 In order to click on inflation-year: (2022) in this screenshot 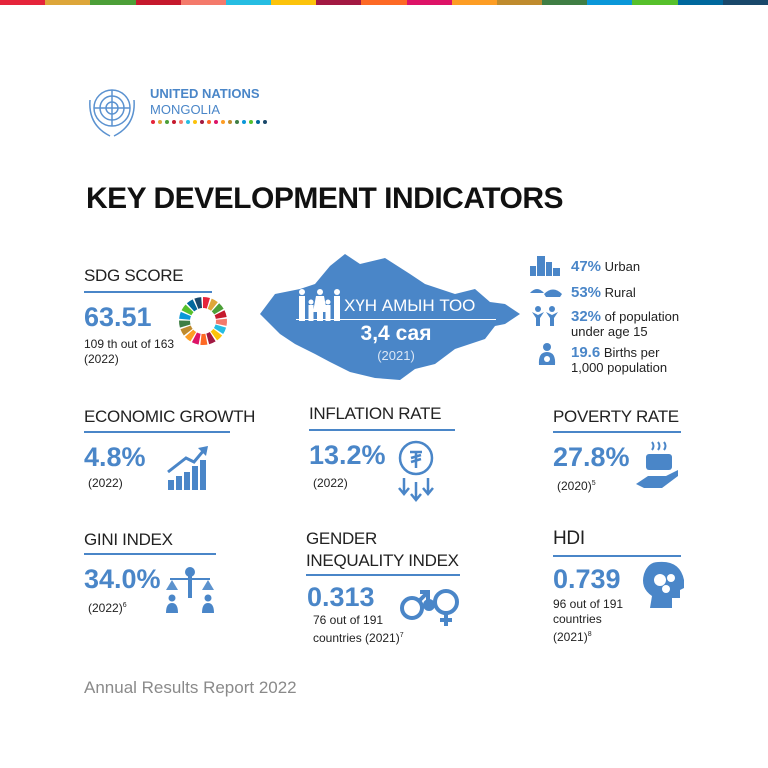, I will do `click(330, 483)`.